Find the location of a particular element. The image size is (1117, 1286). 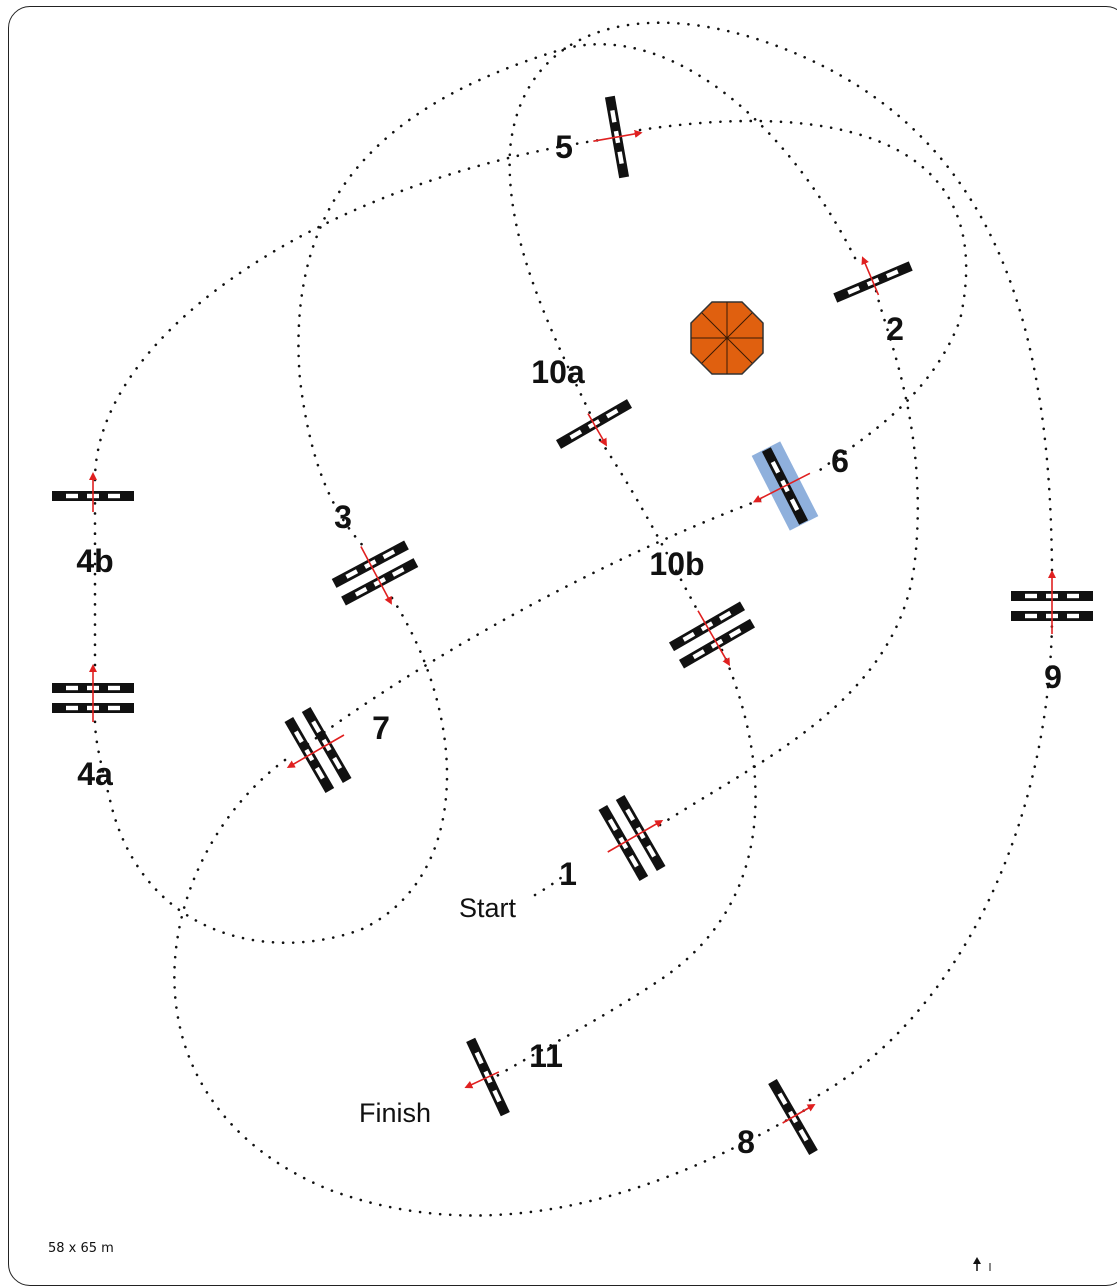

obstacle-label-6: 6 is located at coordinates (840, 461).